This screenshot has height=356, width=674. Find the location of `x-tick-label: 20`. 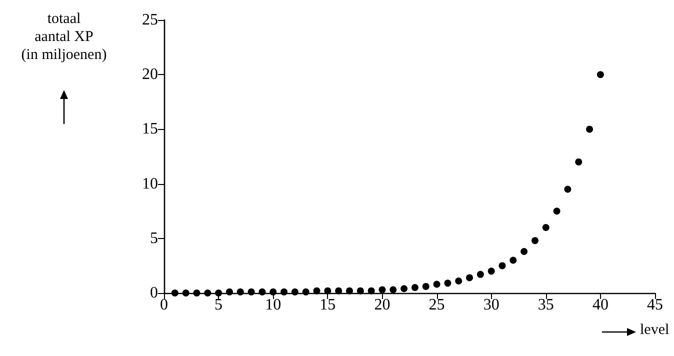

x-tick-label: 20 is located at coordinates (382, 305).